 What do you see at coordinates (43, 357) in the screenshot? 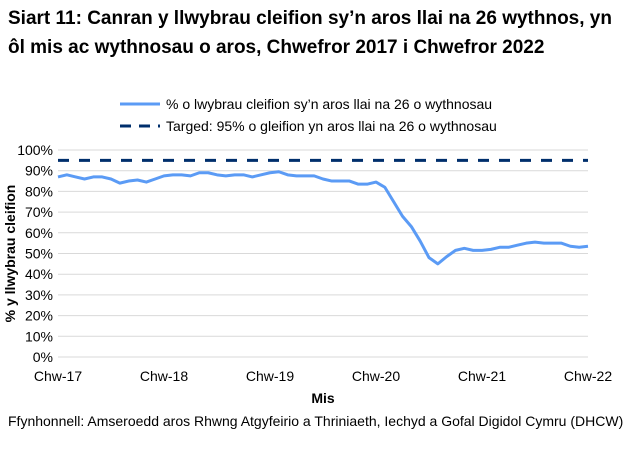
I see `y-tick-label: 0%` at bounding box center [43, 357].